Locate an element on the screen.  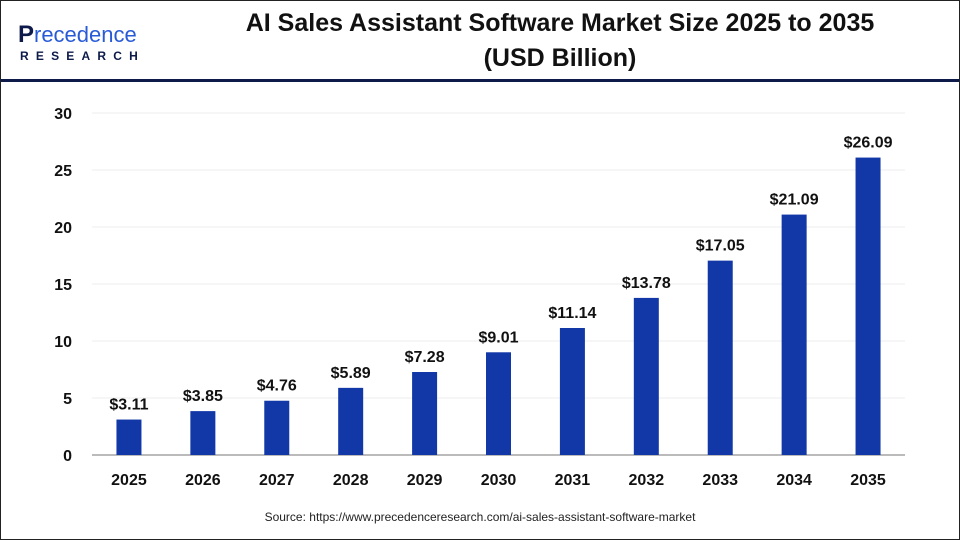
y-tick-label: 25 is located at coordinates (63, 171).